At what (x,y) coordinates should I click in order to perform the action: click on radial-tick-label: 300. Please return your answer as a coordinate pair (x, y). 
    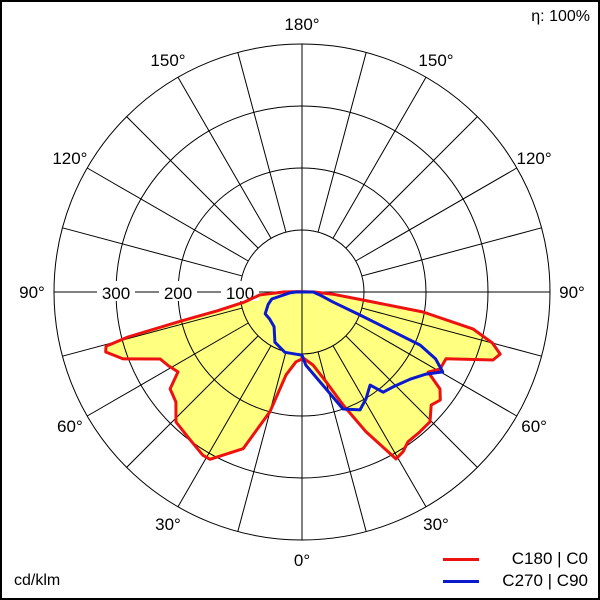
    Looking at the image, I should click on (116, 293).